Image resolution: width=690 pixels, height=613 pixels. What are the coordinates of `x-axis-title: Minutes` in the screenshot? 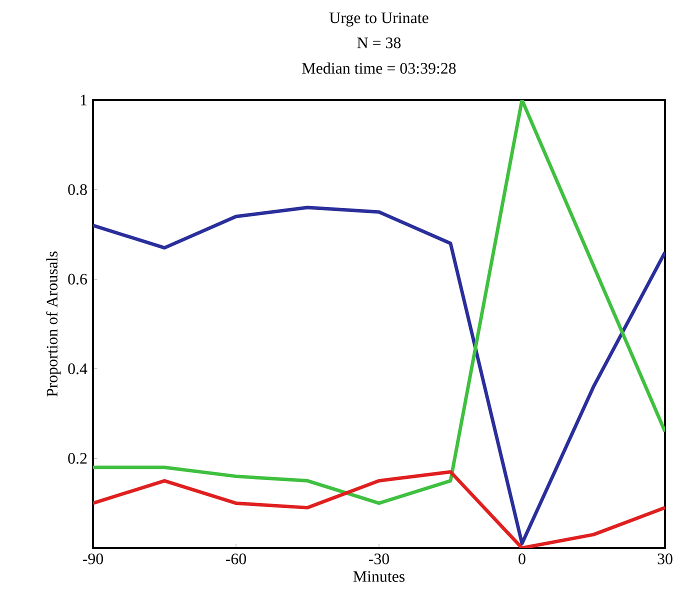 It's located at (379, 576).